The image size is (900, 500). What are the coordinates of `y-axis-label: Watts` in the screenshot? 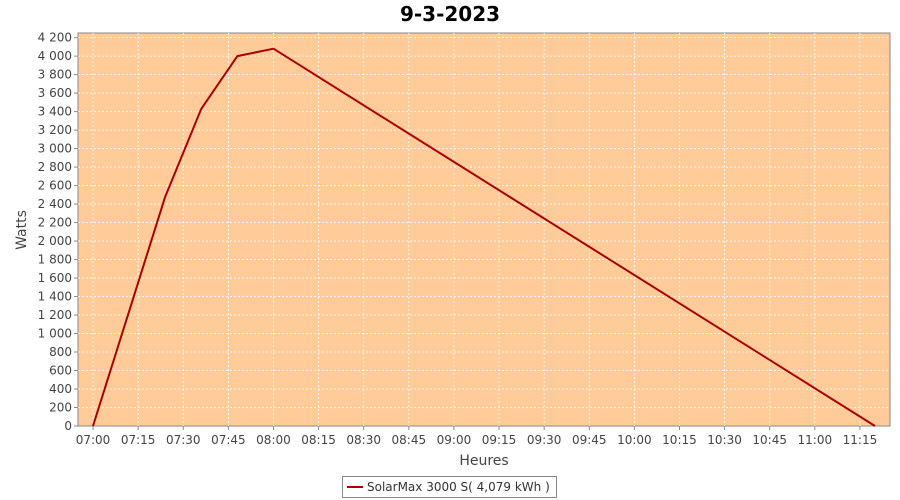 It's located at (22, 230).